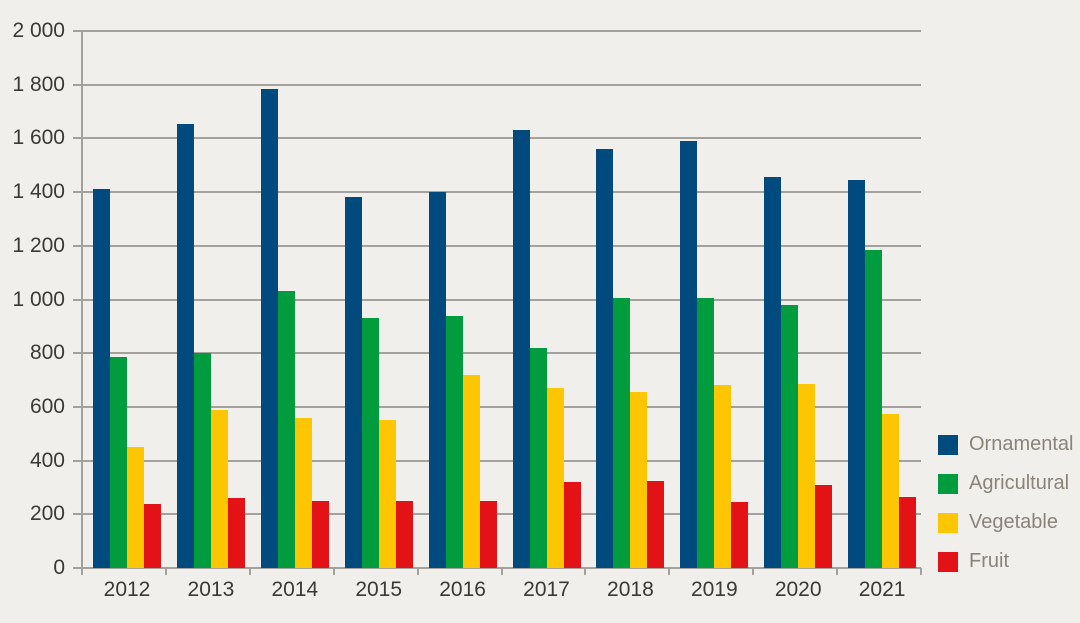  What do you see at coordinates (706, 433) in the screenshot?
I see `bar-agricultural-2019` at bounding box center [706, 433].